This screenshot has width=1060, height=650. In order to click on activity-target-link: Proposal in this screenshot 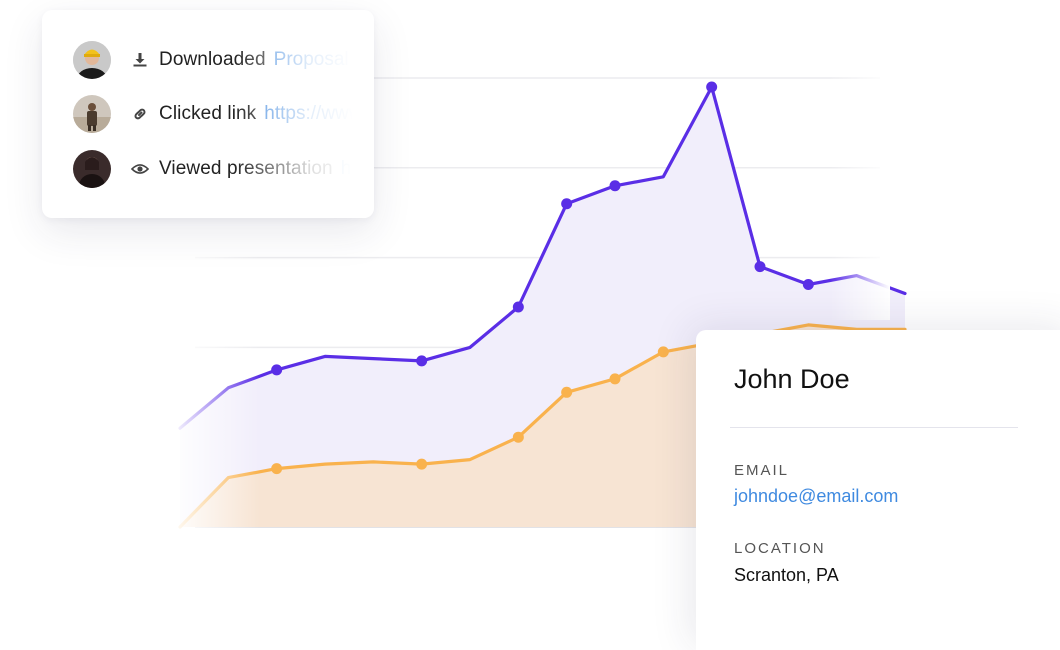, I will do `click(311, 59)`.